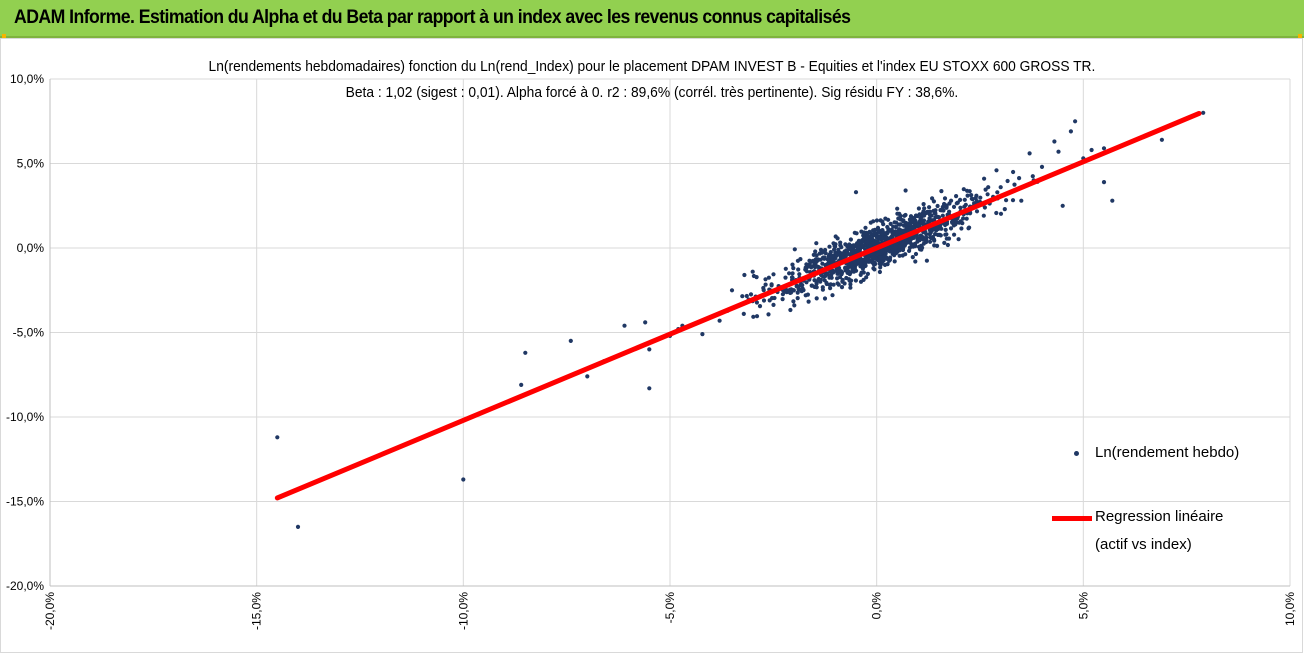  Describe the element at coordinates (31, 248) in the screenshot. I see `y-tick-label: 0,0%` at that location.